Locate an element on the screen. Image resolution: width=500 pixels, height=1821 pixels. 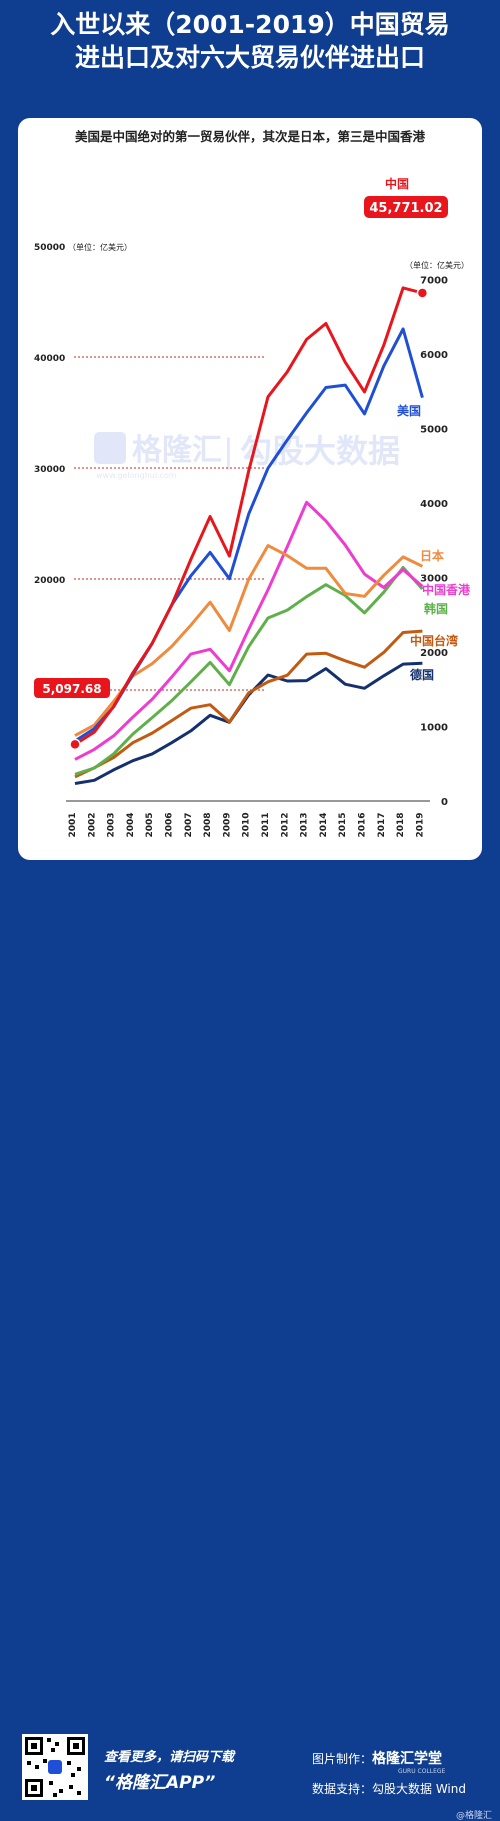
made-by-brand: 格隆汇学堂 is located at coordinates (407, 1759).